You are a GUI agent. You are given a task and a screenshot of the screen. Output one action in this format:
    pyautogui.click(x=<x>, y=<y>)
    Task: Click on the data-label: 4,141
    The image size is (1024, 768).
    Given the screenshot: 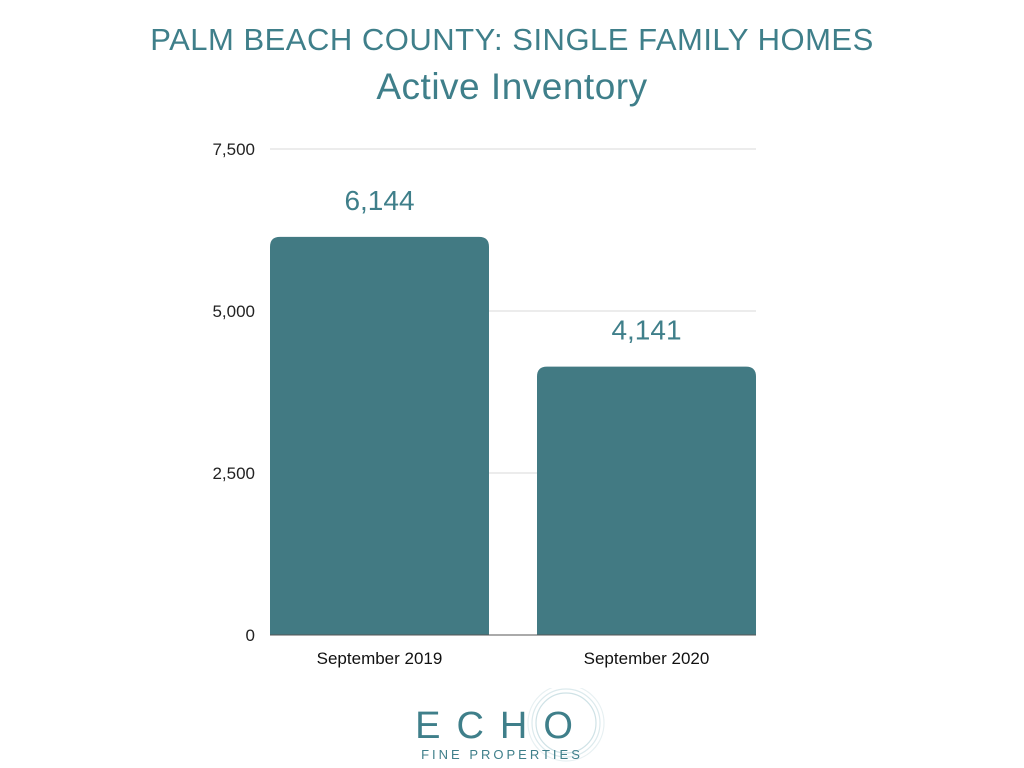 What is the action you would take?
    pyautogui.click(x=646, y=330)
    